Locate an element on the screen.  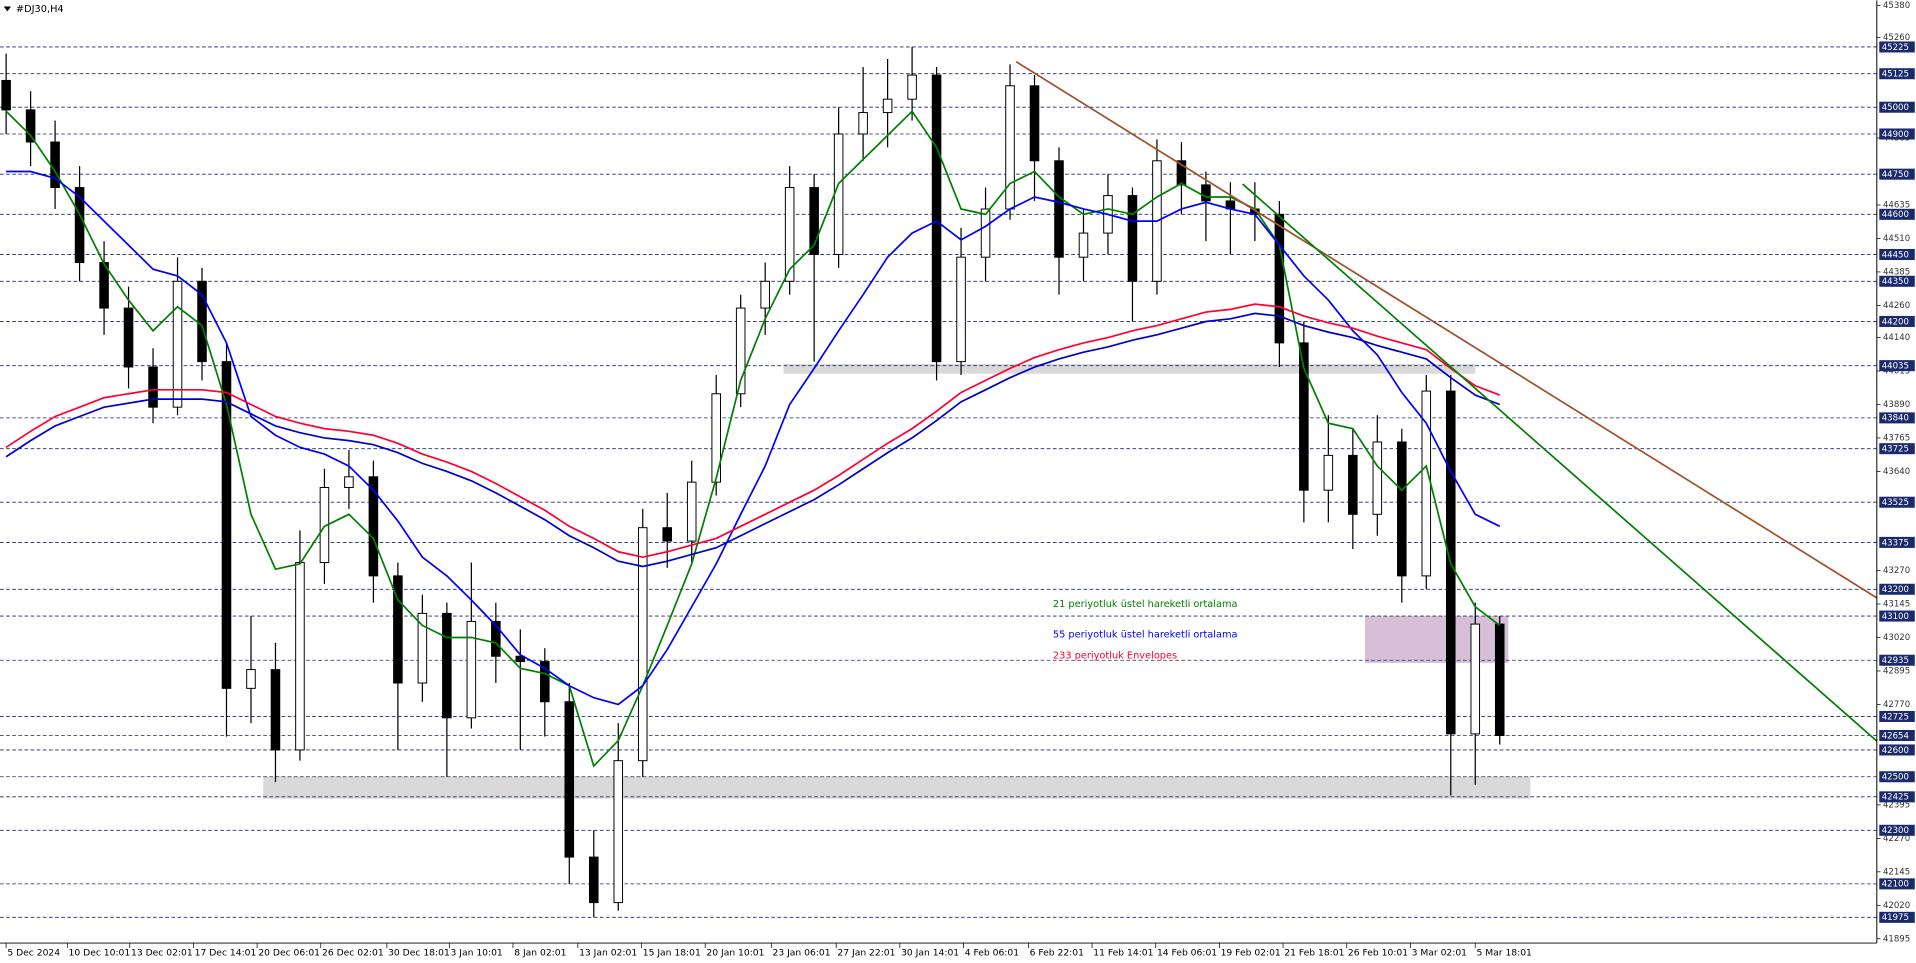
y-tick-label: 43270 is located at coordinates (1896, 571).